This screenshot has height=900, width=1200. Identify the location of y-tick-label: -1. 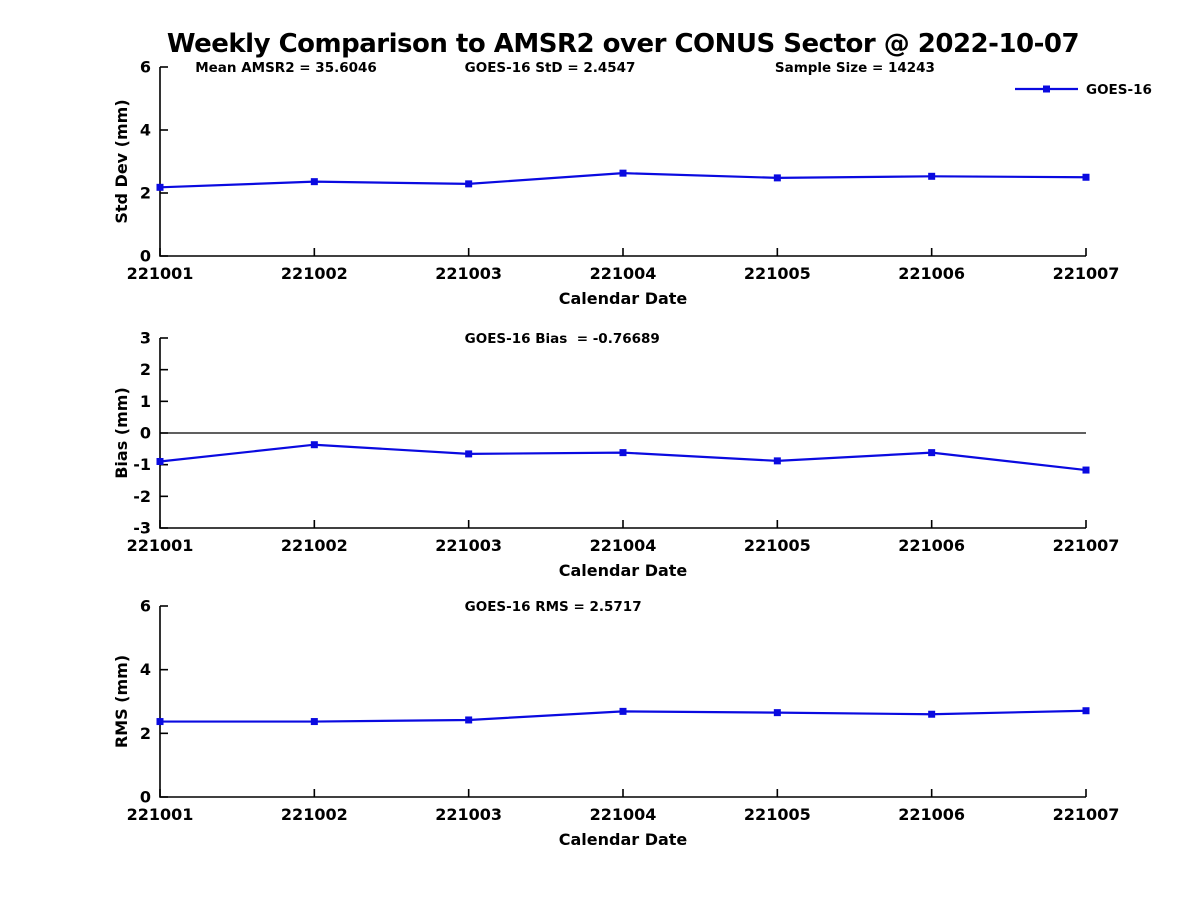
(142, 464).